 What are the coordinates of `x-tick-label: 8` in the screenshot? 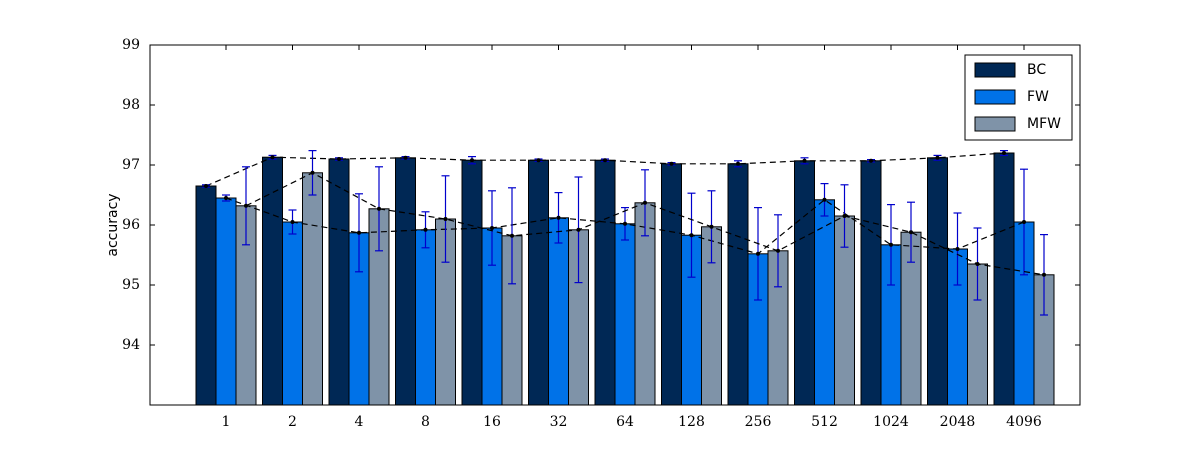 It's located at (425, 422).